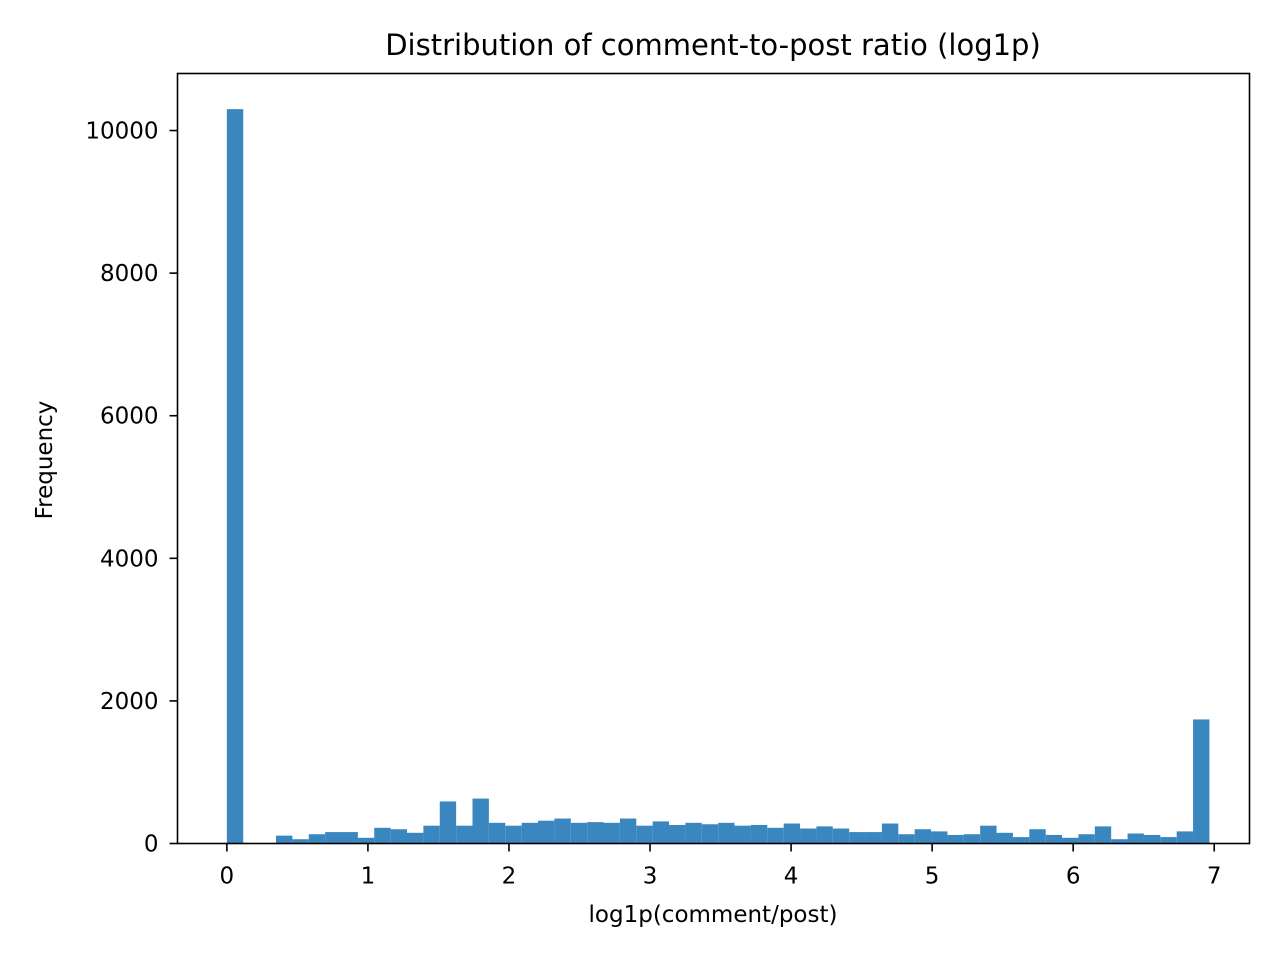  What do you see at coordinates (721, 866) in the screenshot?
I see `x-axis-ticks: 0 1 2 3 4 5 6 7` at bounding box center [721, 866].